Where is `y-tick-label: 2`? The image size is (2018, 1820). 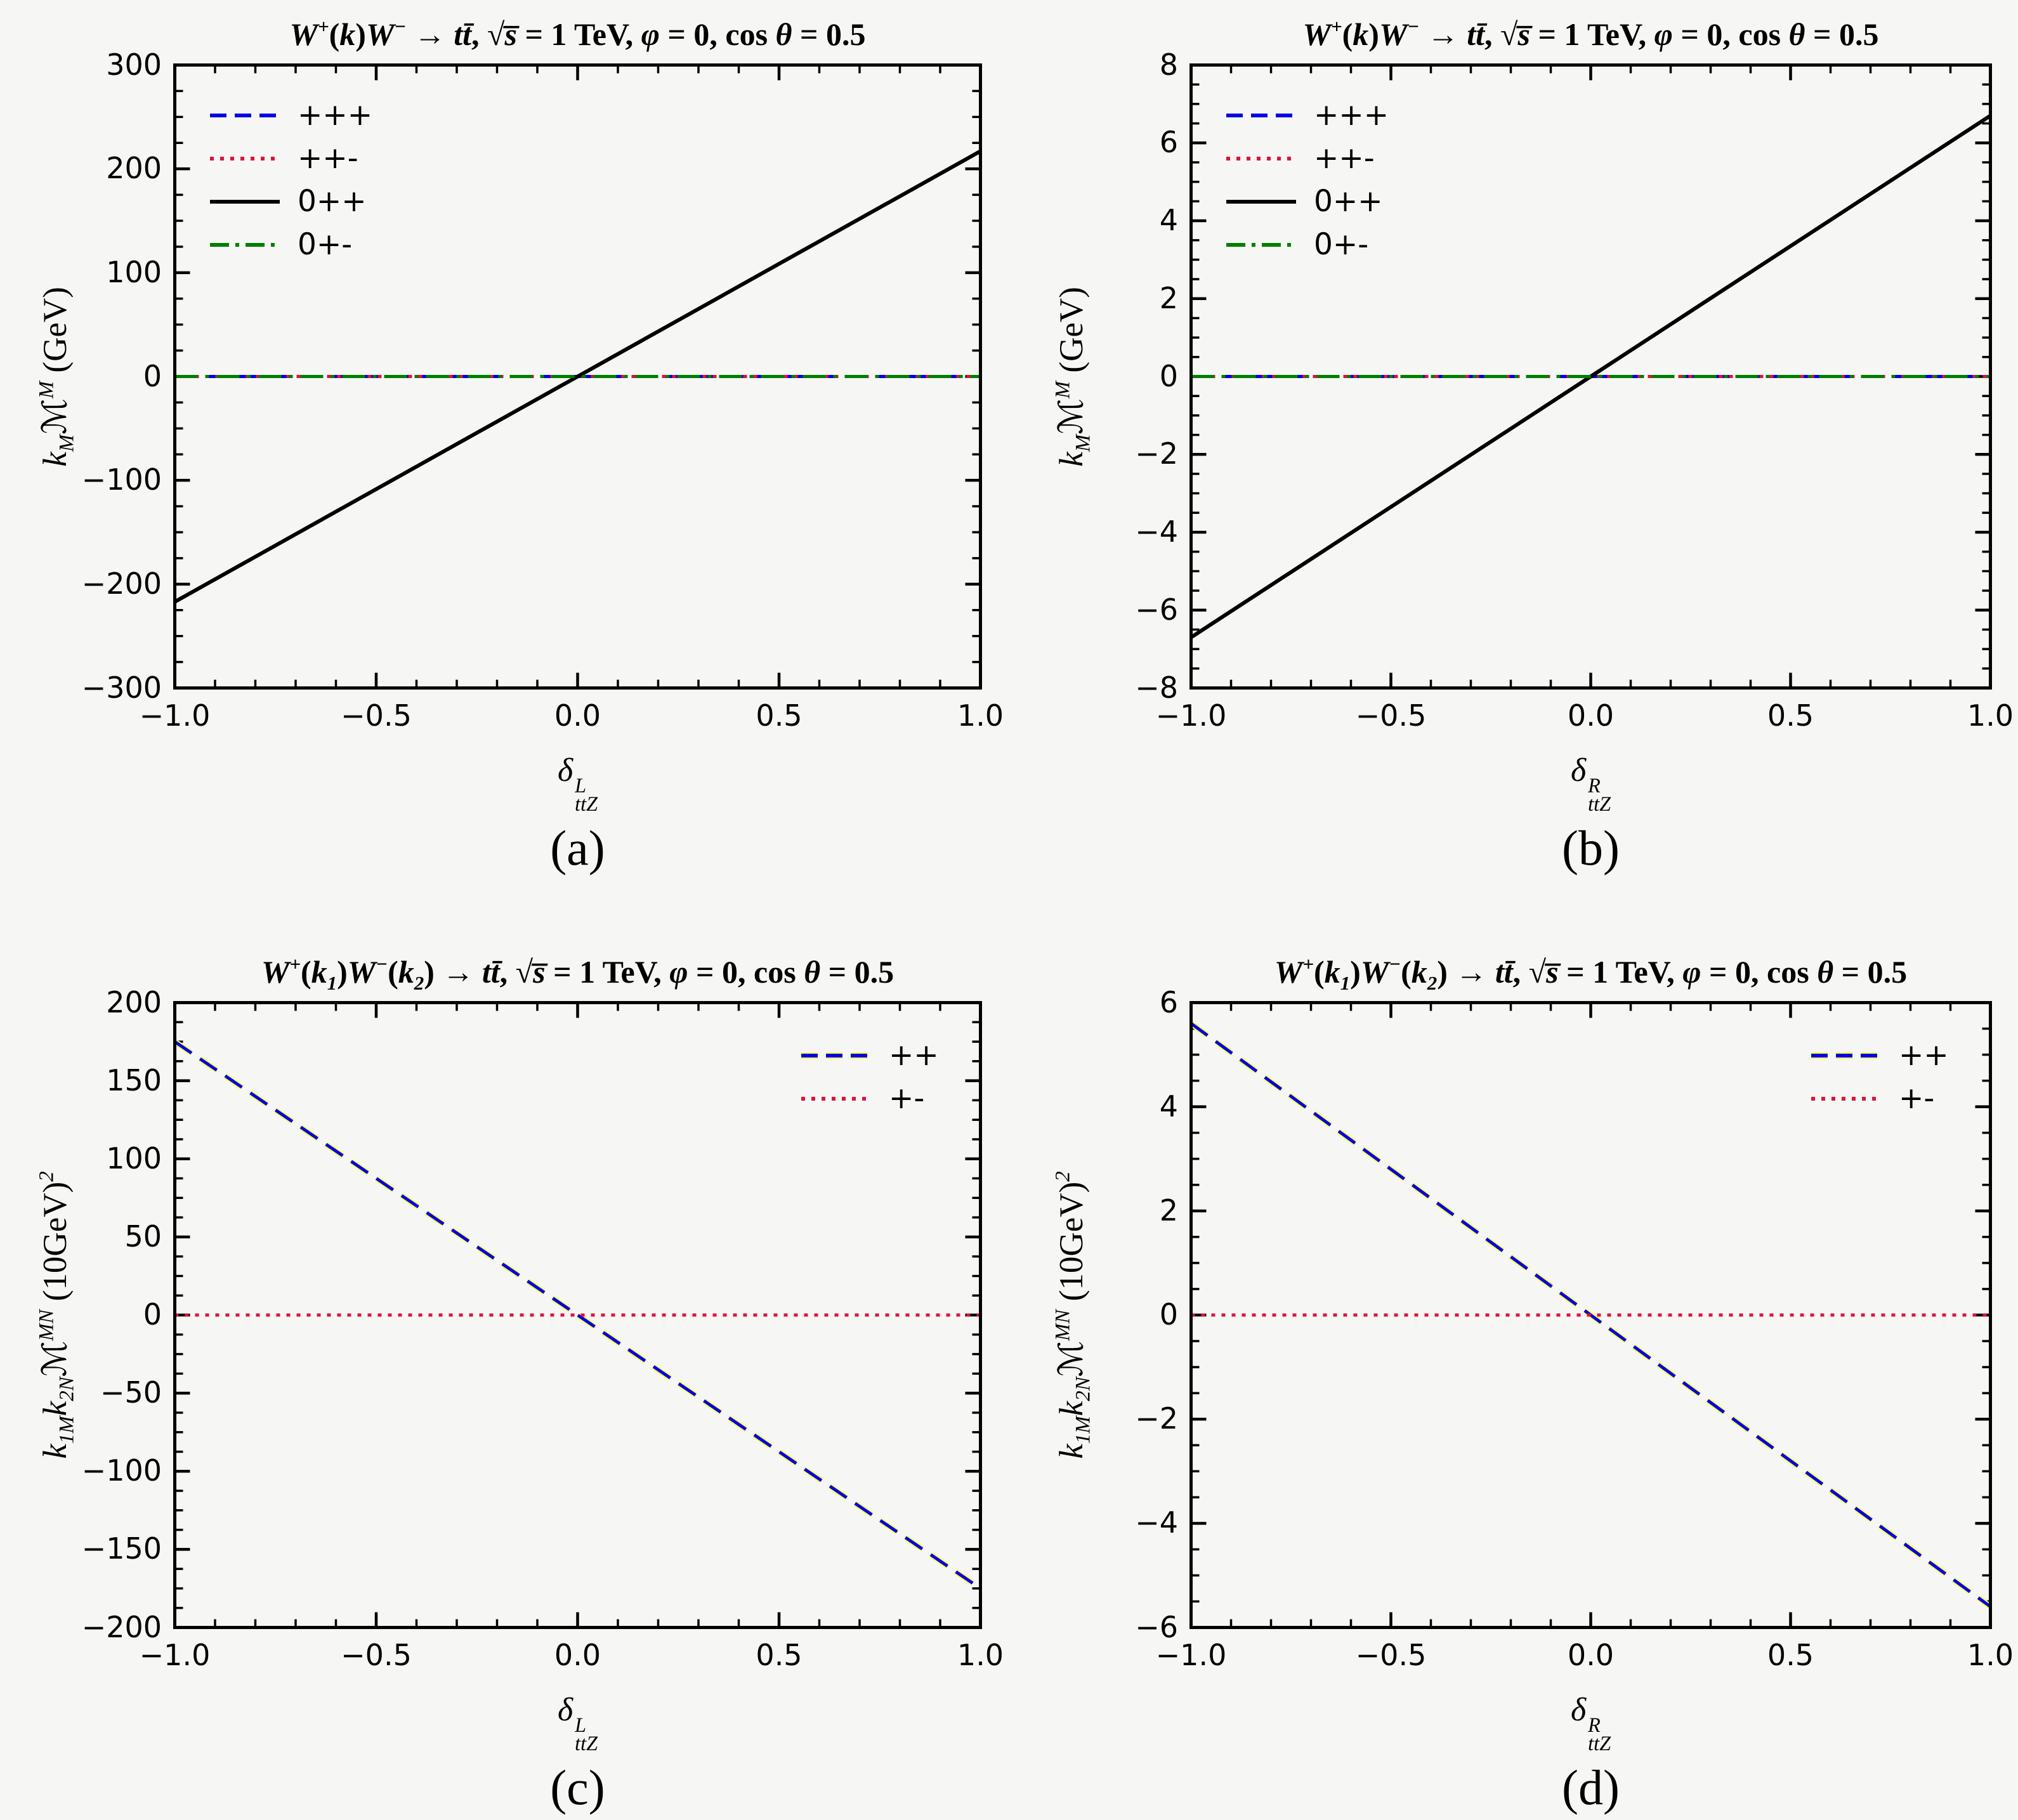
y-tick-label: 2 is located at coordinates (1168, 297).